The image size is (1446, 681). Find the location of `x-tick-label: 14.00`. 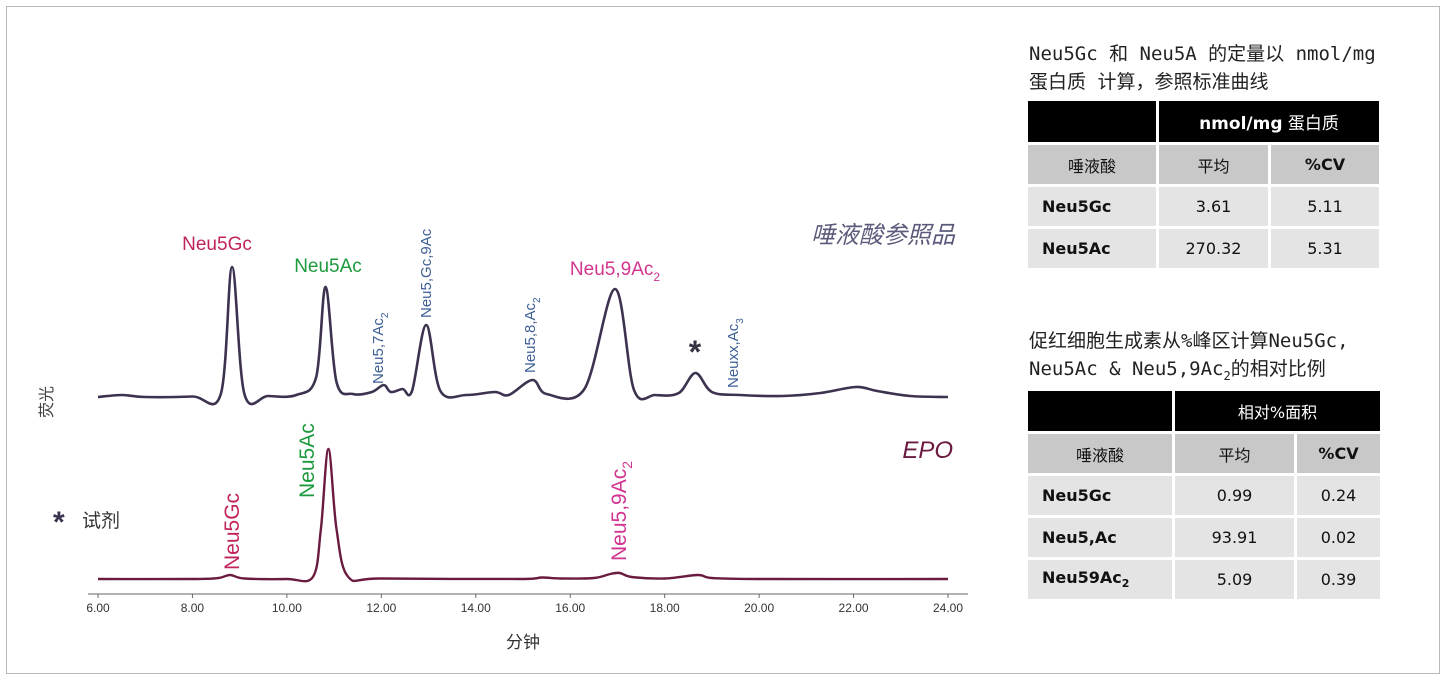

x-tick-label: 14.00 is located at coordinates (476, 608).